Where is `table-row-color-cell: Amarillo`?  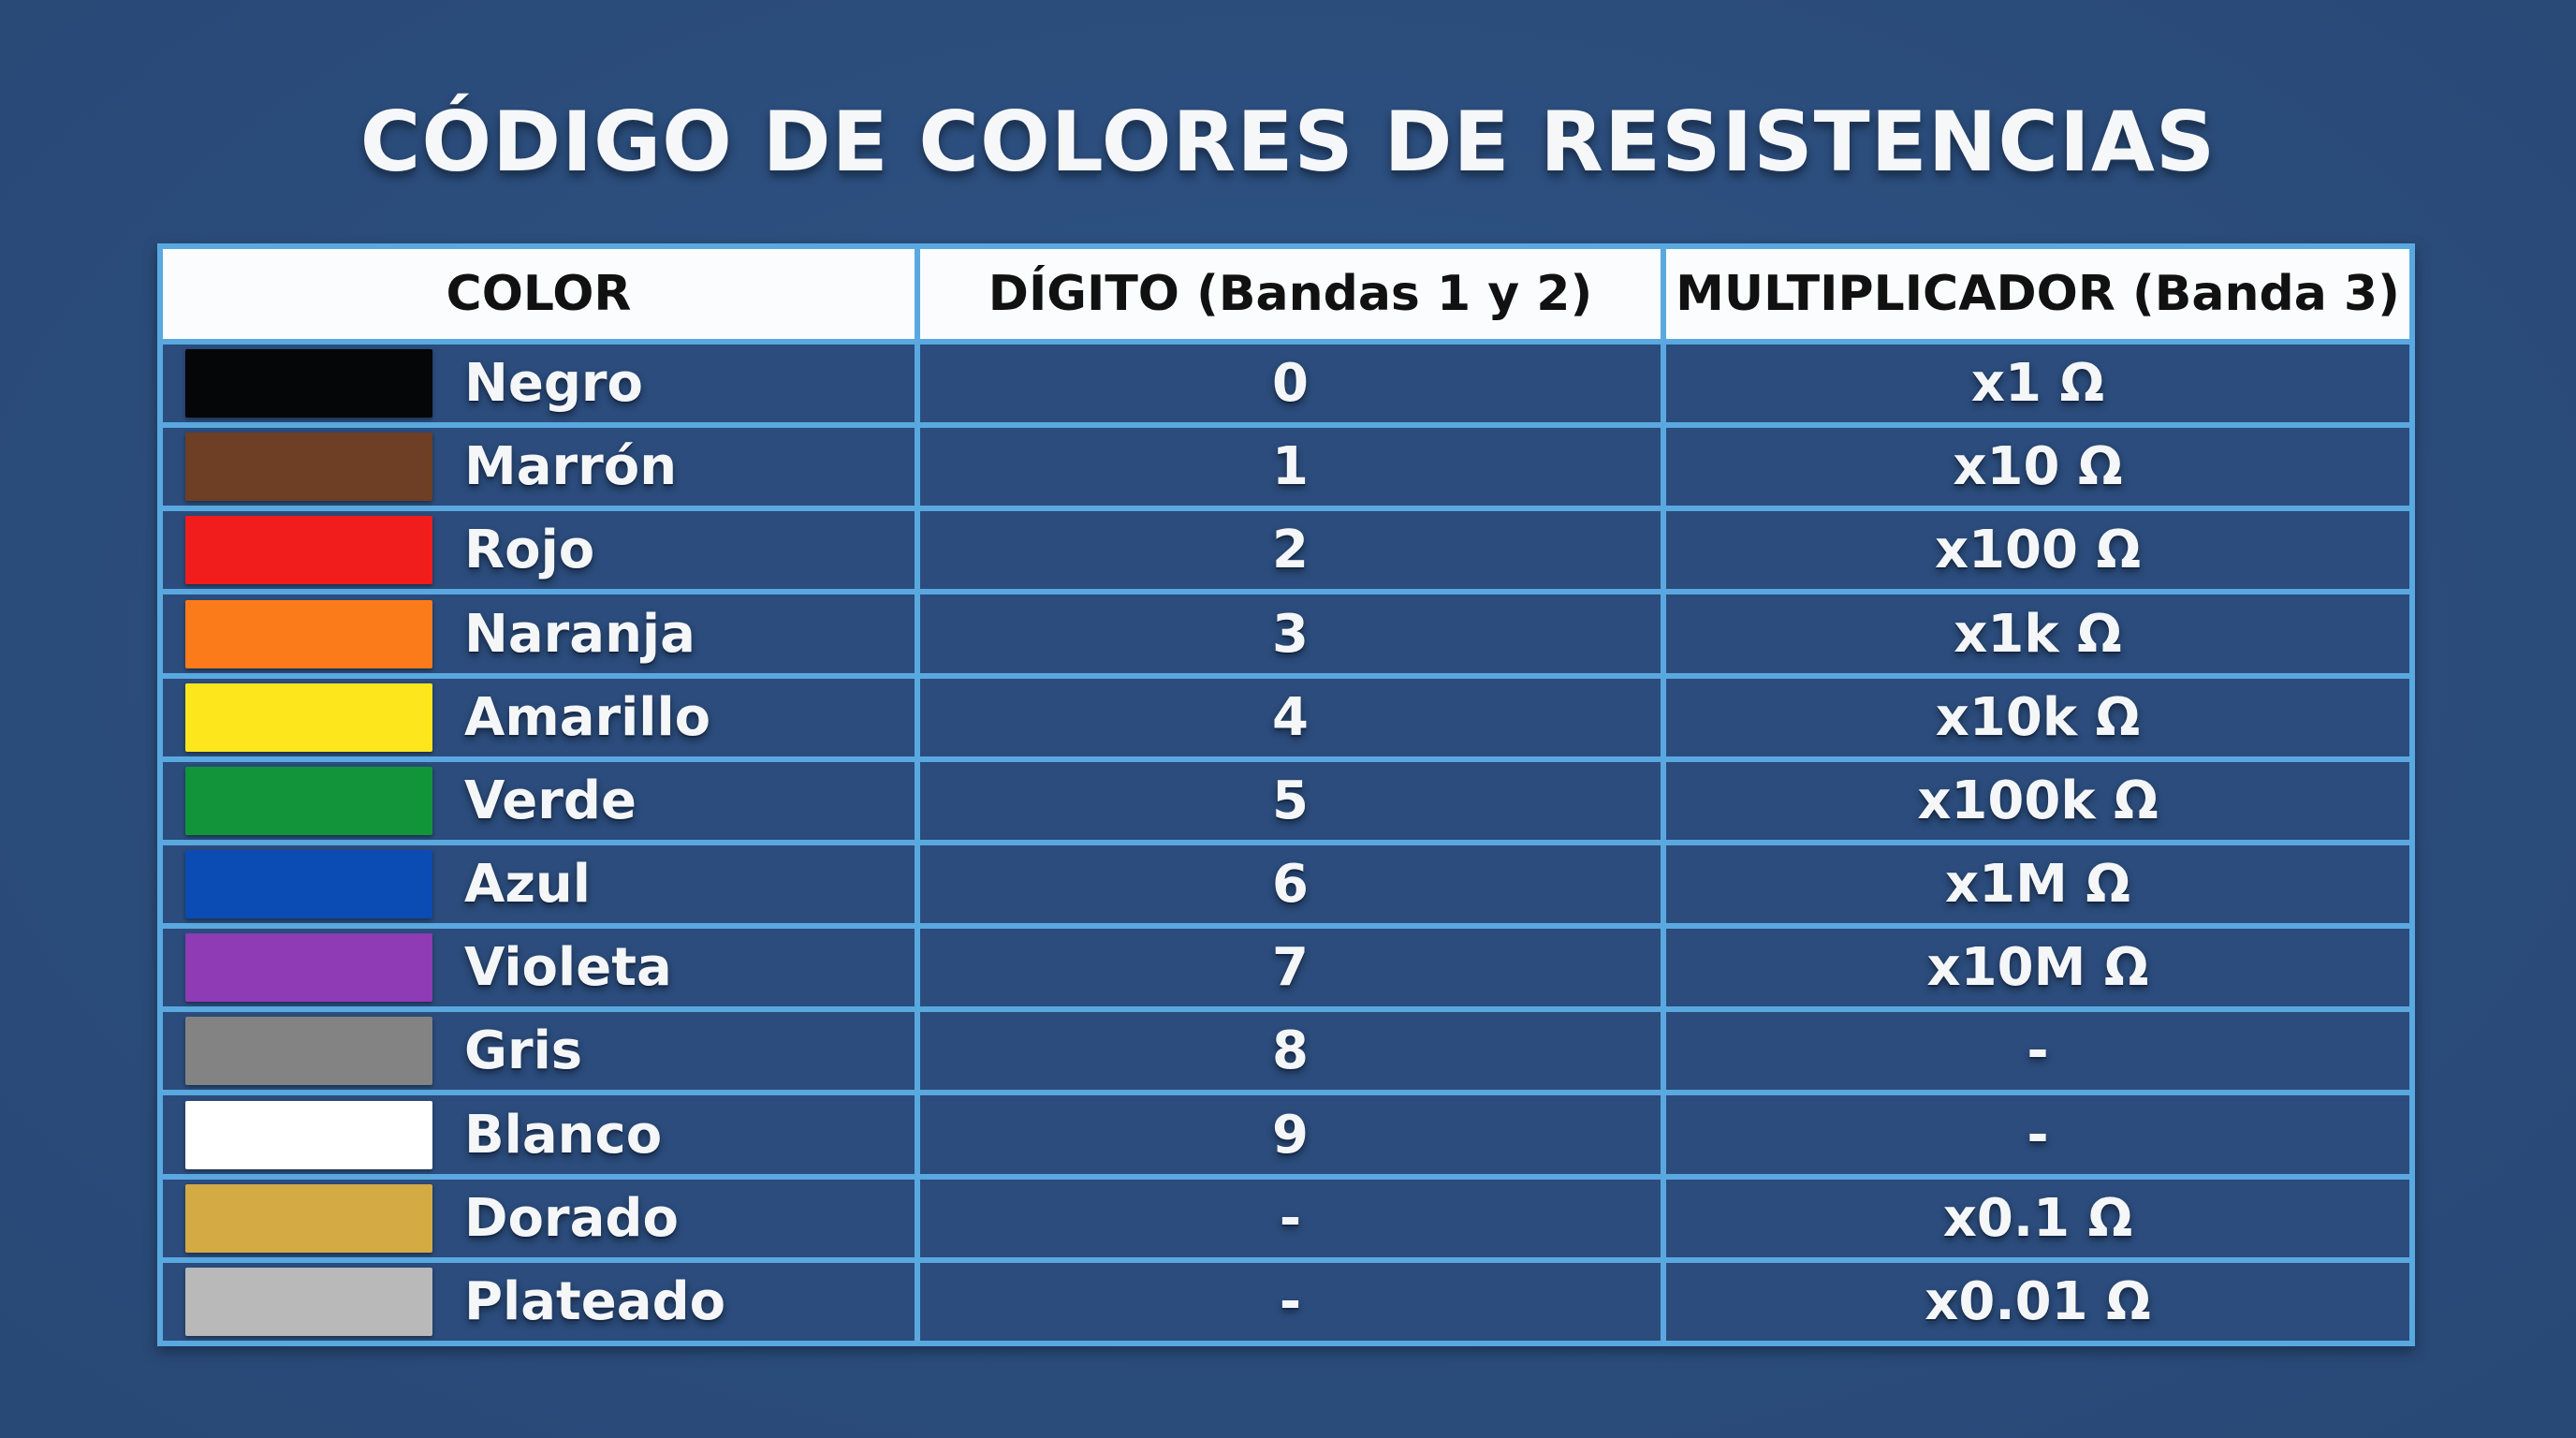 table-row-color-cell: Amarillo is located at coordinates (539, 717).